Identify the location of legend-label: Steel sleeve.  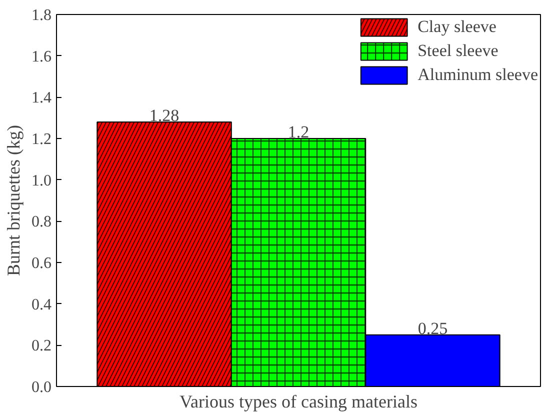
(458, 51).